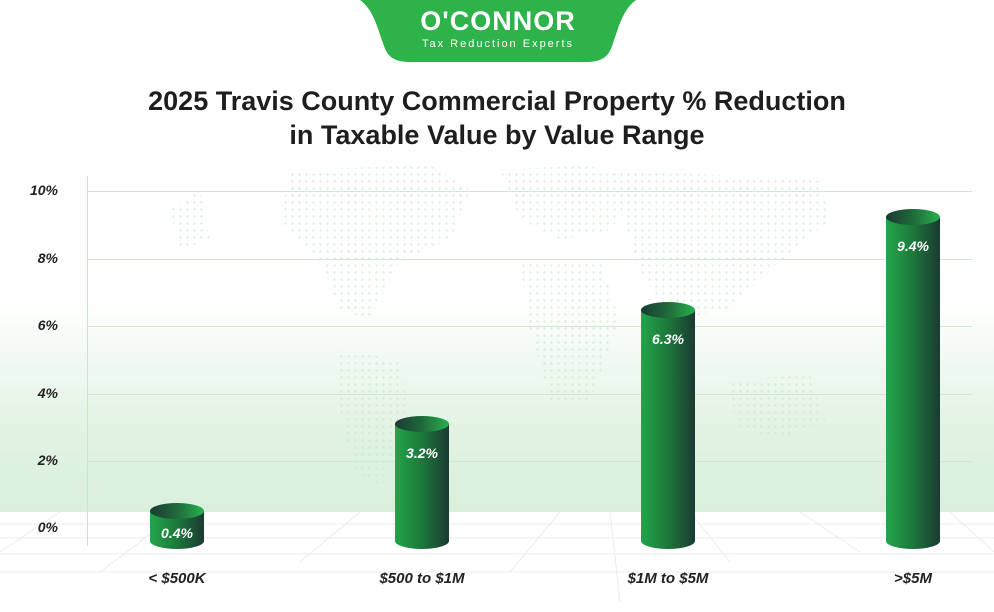  Describe the element at coordinates (177, 533) in the screenshot. I see `bar-value-label: 0.4%` at that location.